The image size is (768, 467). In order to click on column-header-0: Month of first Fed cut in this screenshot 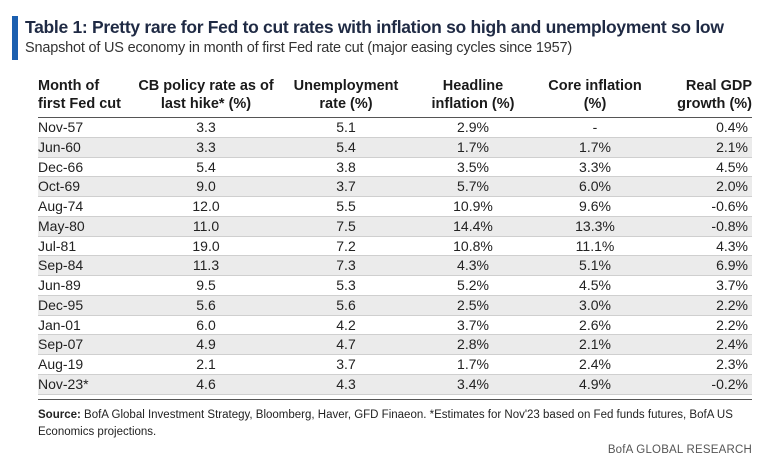, I will do `click(84, 97)`.